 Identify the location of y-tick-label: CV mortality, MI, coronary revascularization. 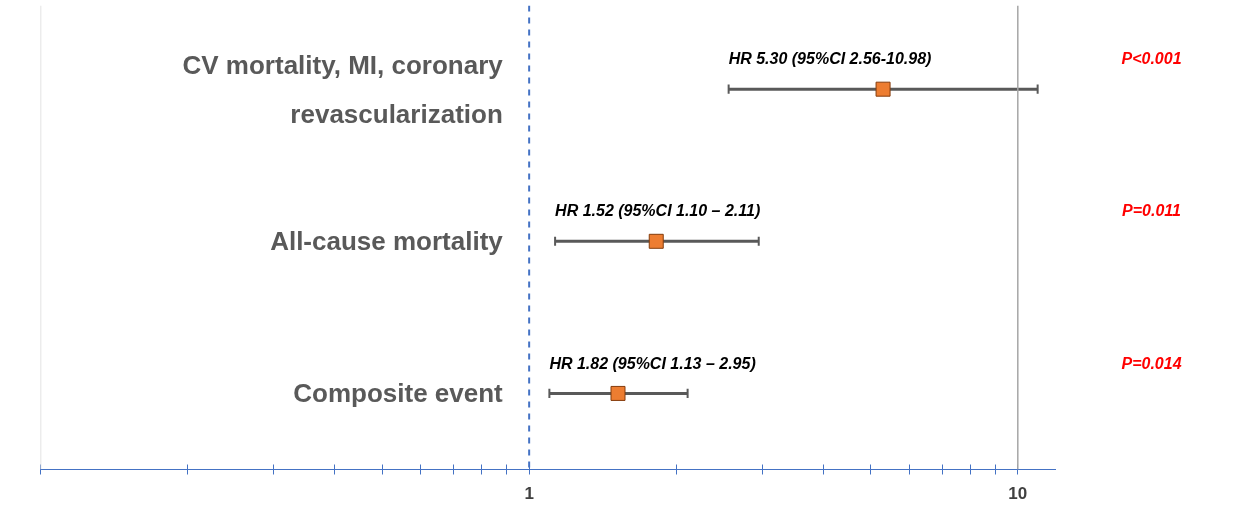
(343, 89).